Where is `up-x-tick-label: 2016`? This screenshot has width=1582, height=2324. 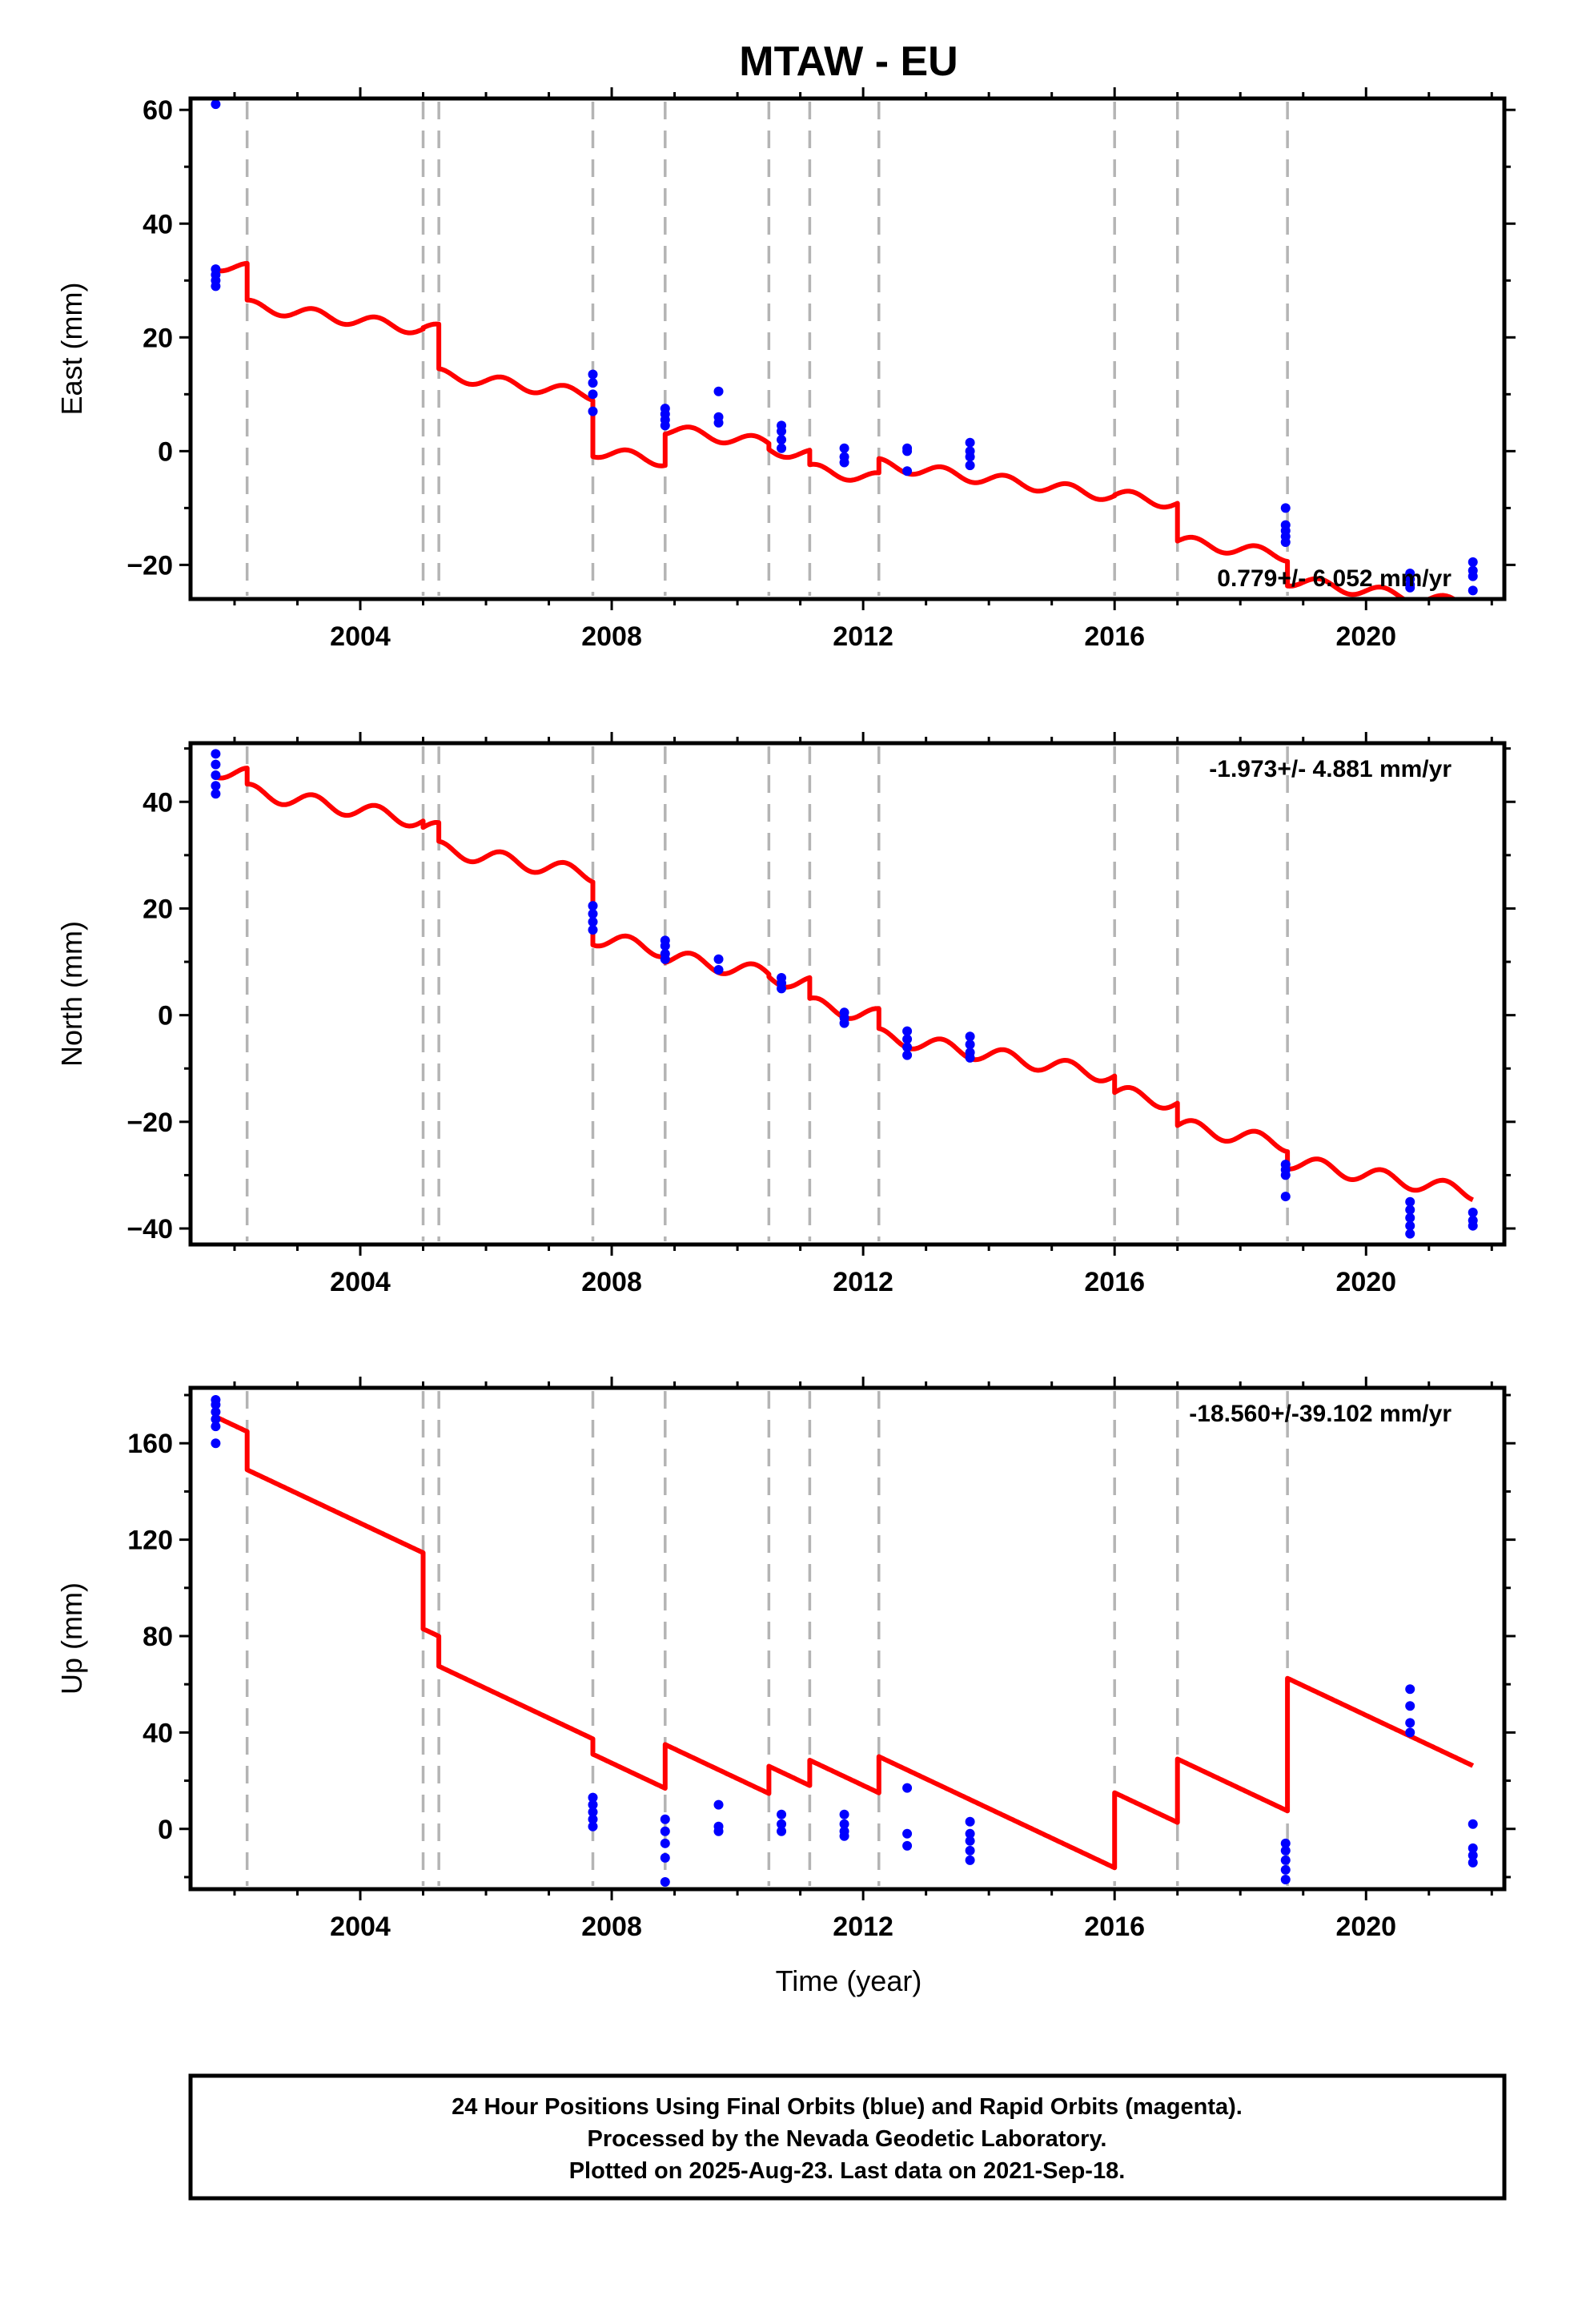
up-x-tick-label: 2016 is located at coordinates (1114, 1927).